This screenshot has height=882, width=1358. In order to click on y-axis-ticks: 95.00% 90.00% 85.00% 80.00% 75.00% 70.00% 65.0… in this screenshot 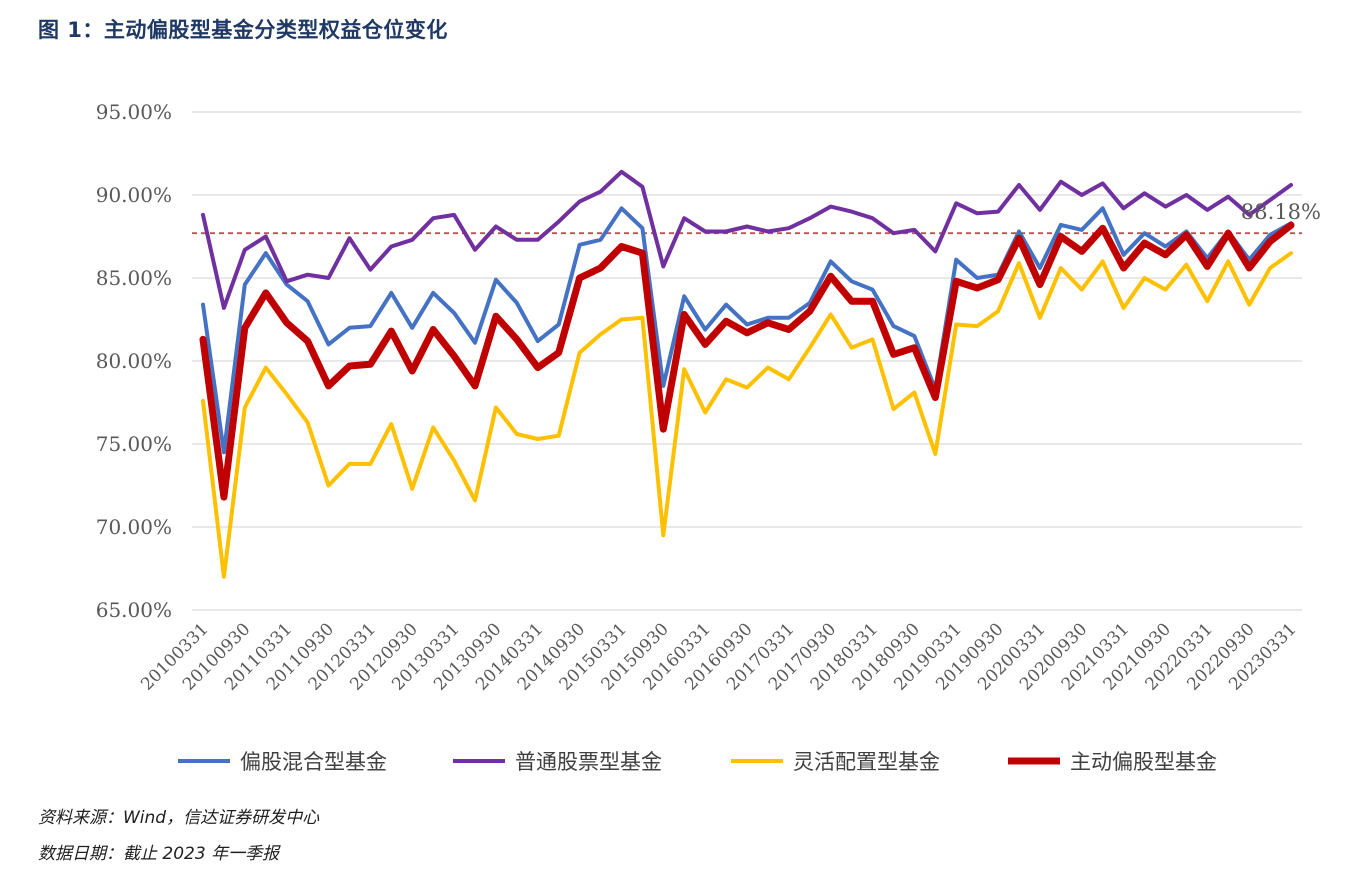, I will do `click(134, 361)`.